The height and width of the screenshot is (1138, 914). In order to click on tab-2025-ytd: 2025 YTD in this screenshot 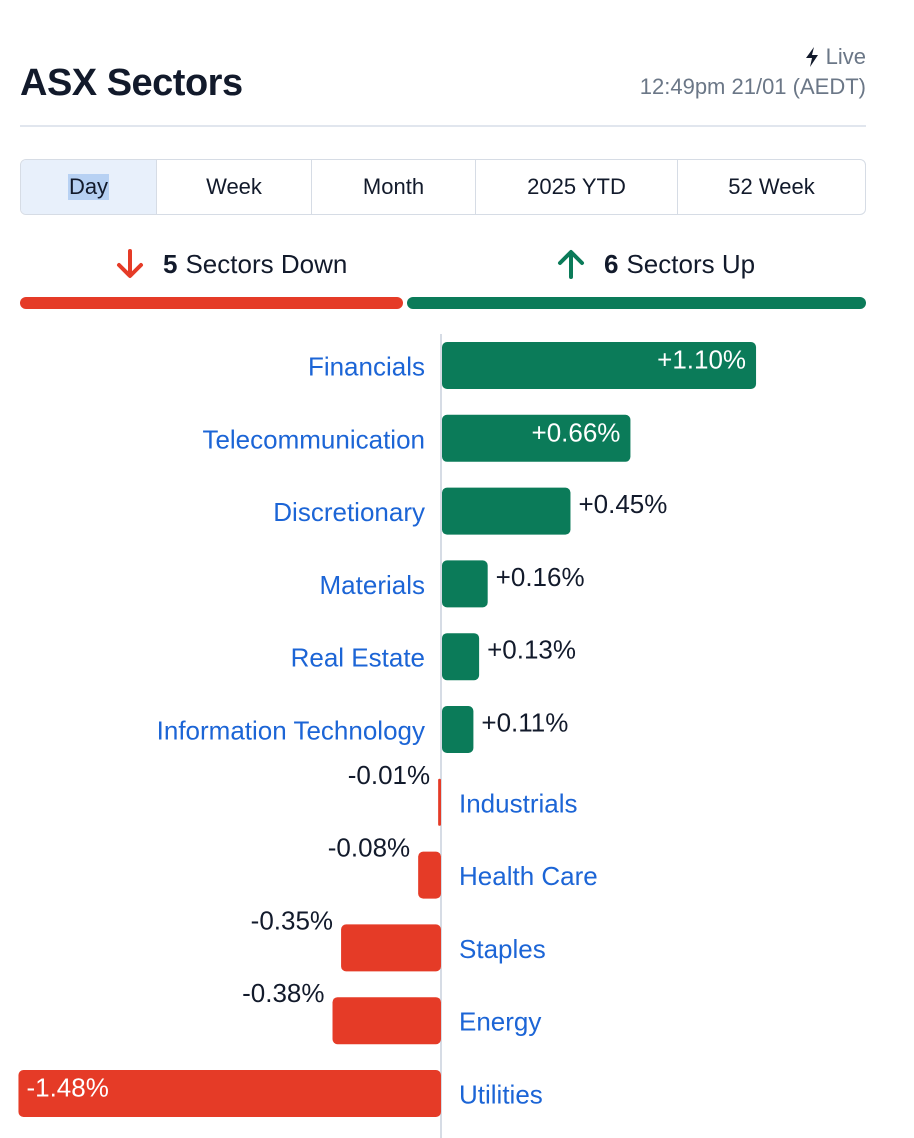, I will do `click(577, 187)`.